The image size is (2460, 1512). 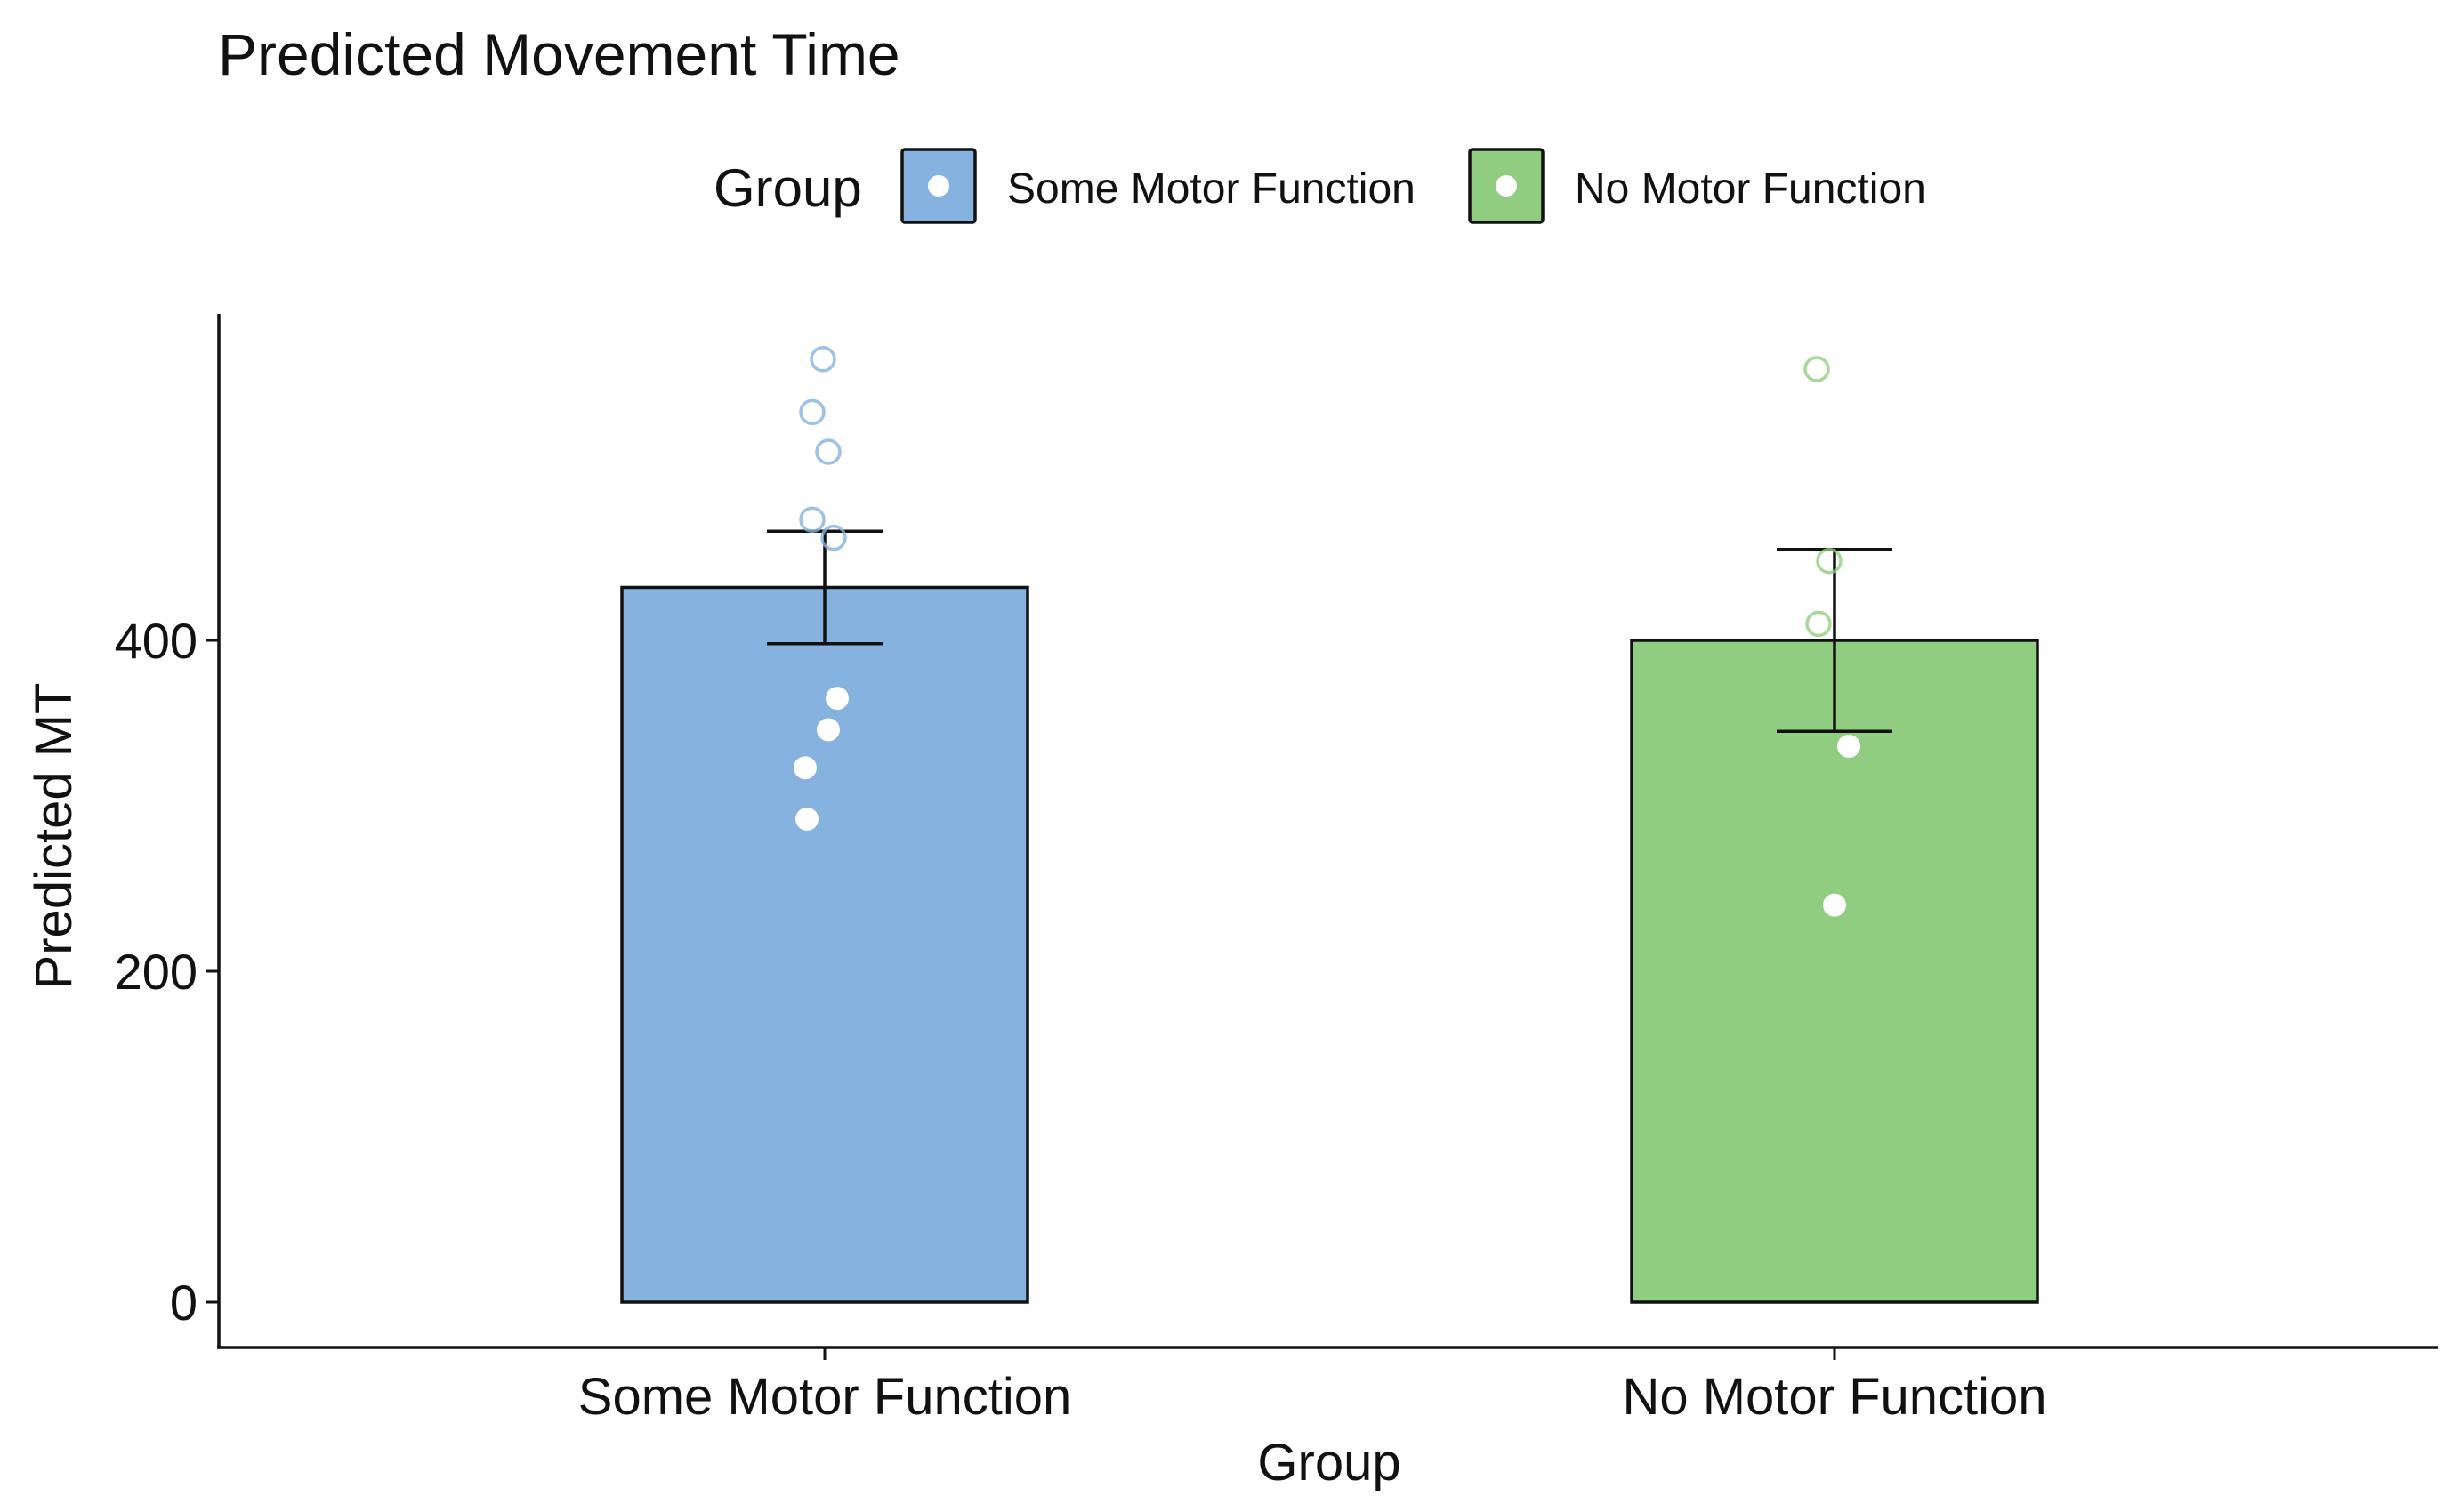 I want to click on x-tick-label: Some Motor Function, so click(x=824, y=1397).